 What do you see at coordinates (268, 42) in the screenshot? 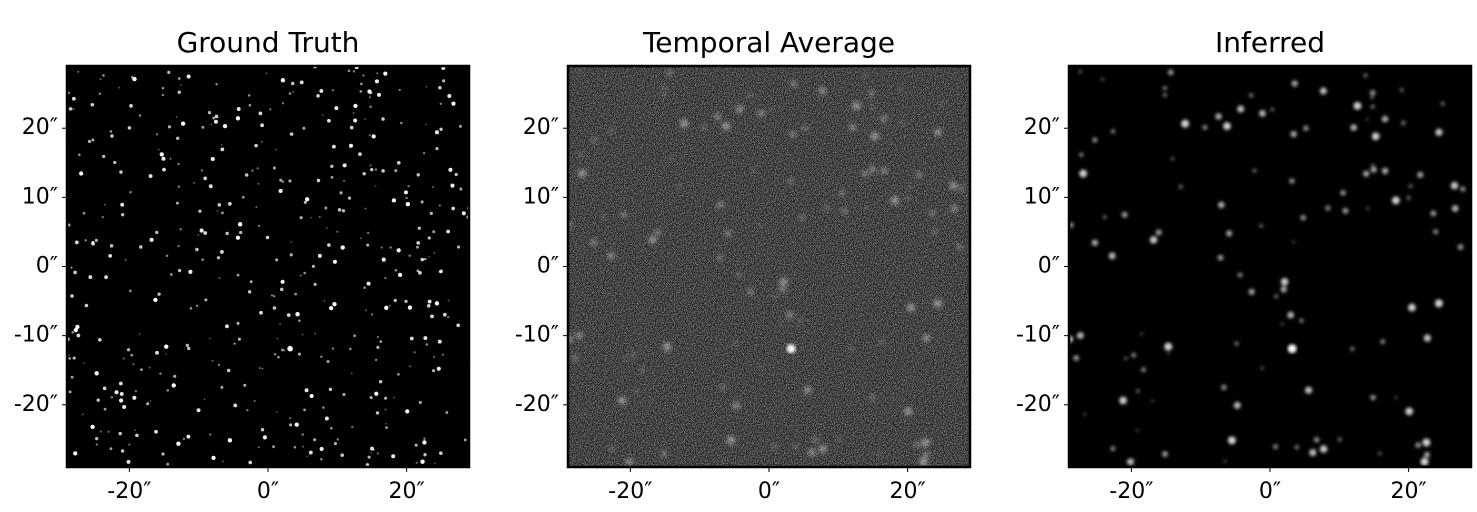
I see `panel-title: Ground Truth` at bounding box center [268, 42].